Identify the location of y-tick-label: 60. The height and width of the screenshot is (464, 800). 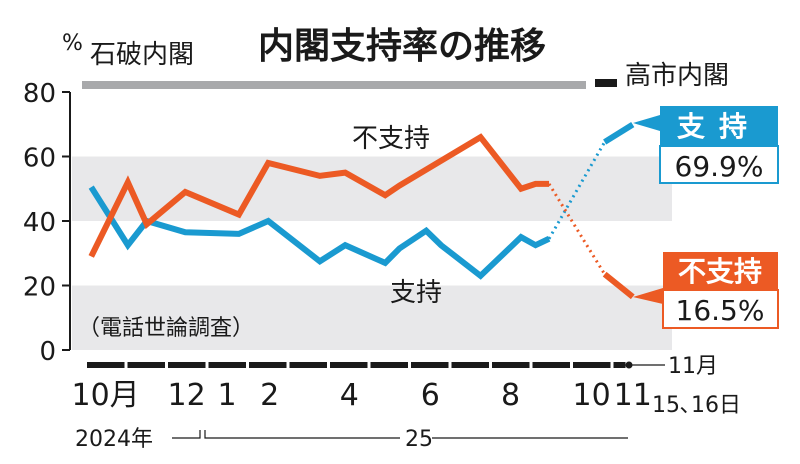
(39, 159).